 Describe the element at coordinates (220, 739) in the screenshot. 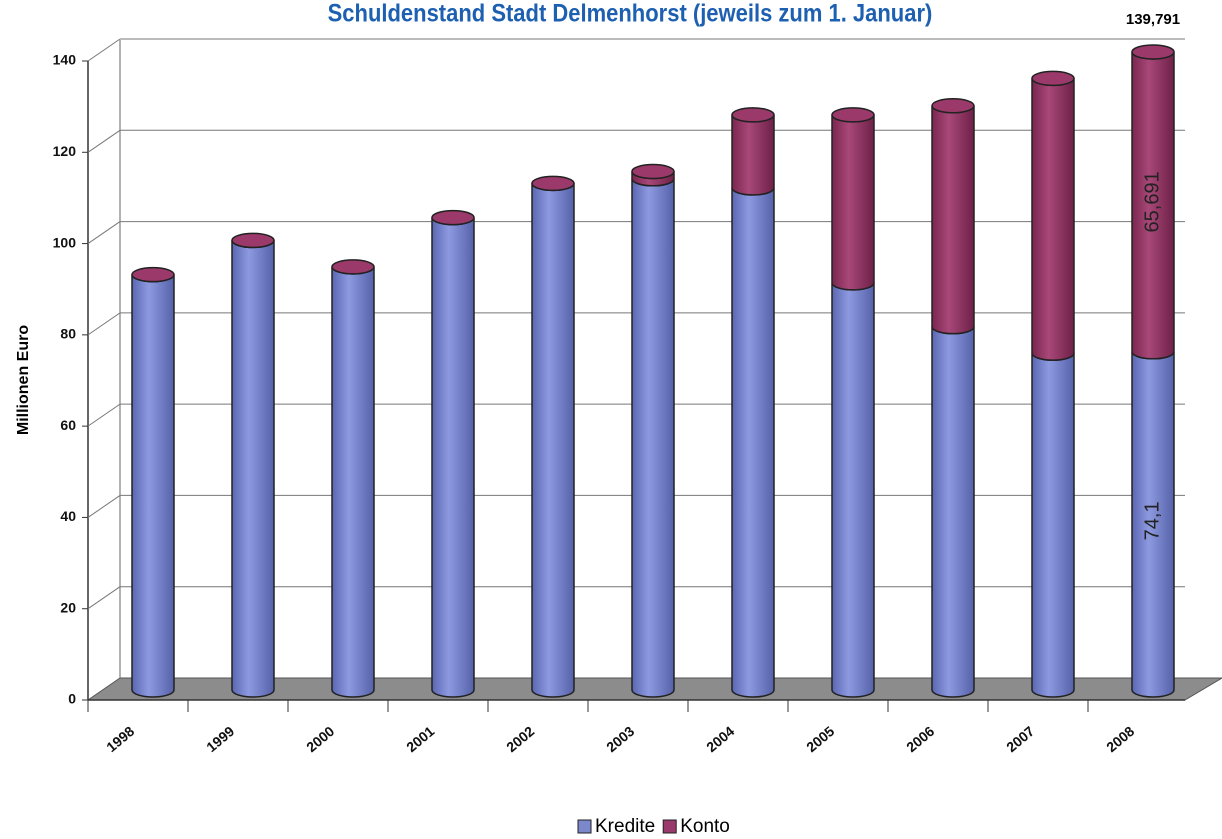

I see `x-tick-label: 1999` at that location.